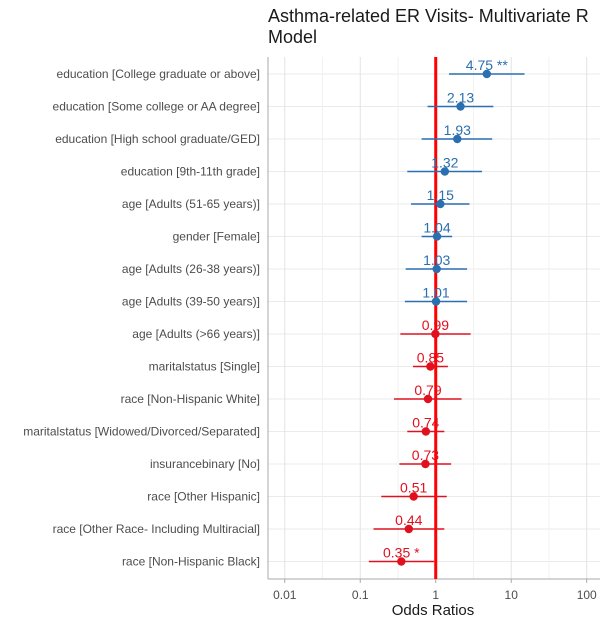 The image size is (608, 626). I want to click on estimate-points, so click(444, 317).